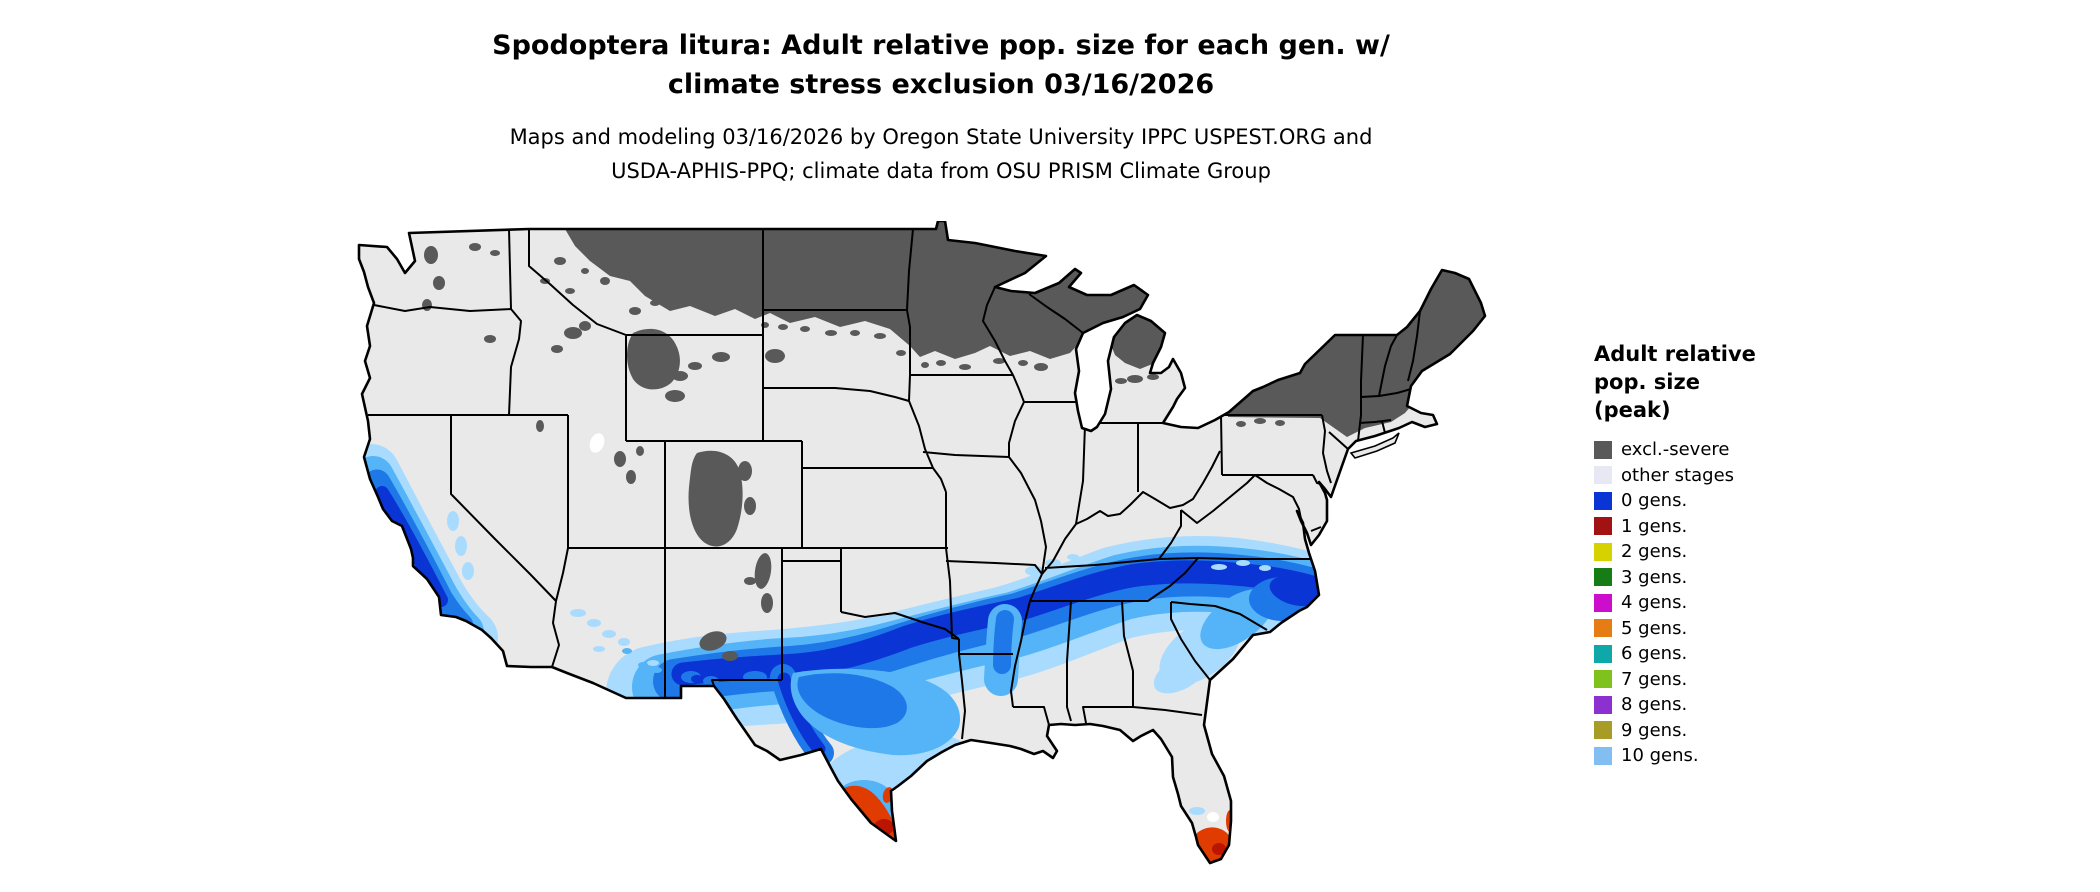  I want to click on legend-item: other stages, so click(1714, 476).